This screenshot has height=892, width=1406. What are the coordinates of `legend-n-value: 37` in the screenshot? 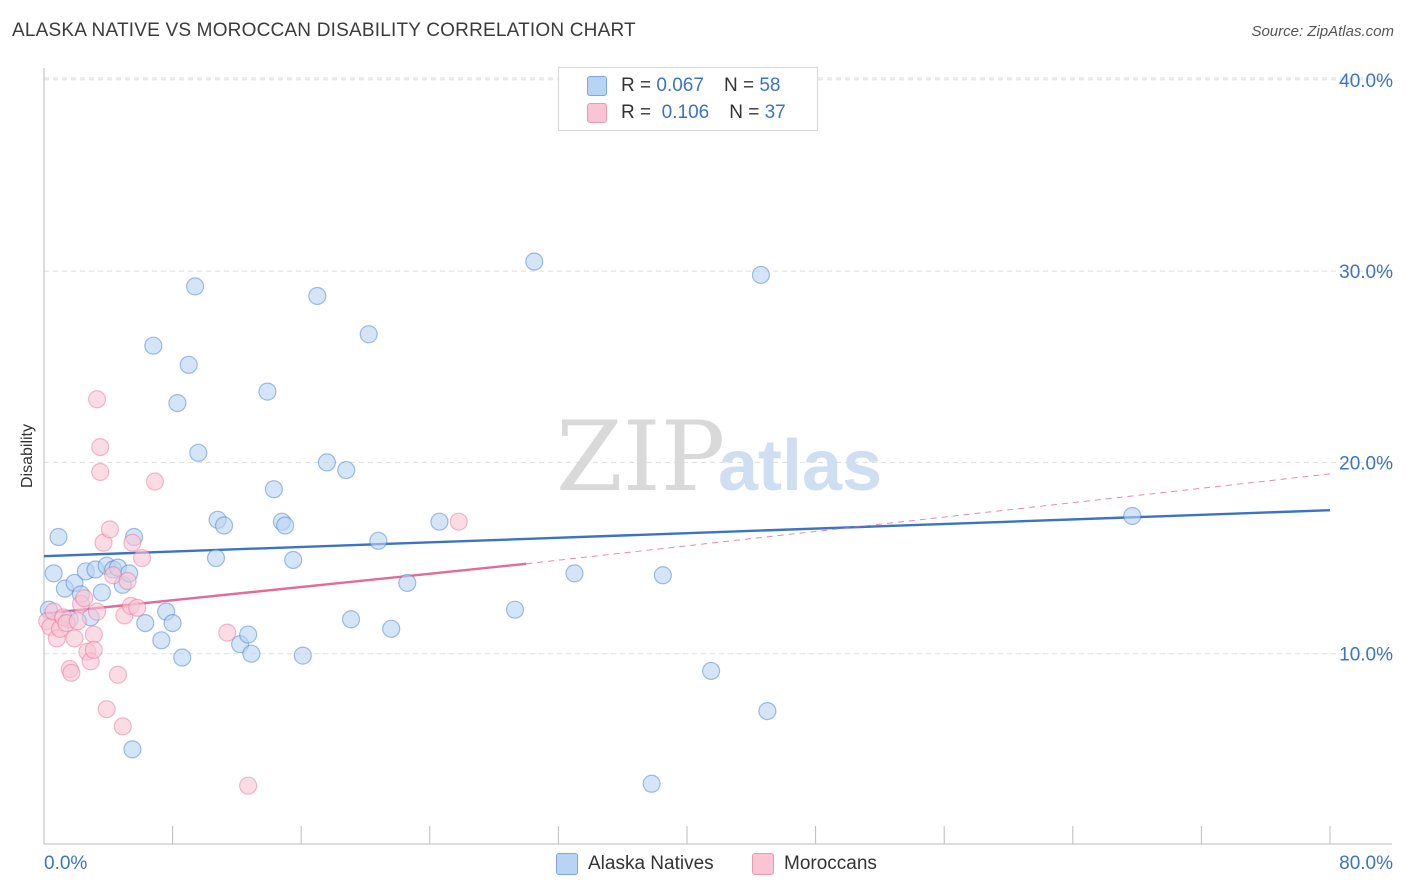 It's located at (775, 112).